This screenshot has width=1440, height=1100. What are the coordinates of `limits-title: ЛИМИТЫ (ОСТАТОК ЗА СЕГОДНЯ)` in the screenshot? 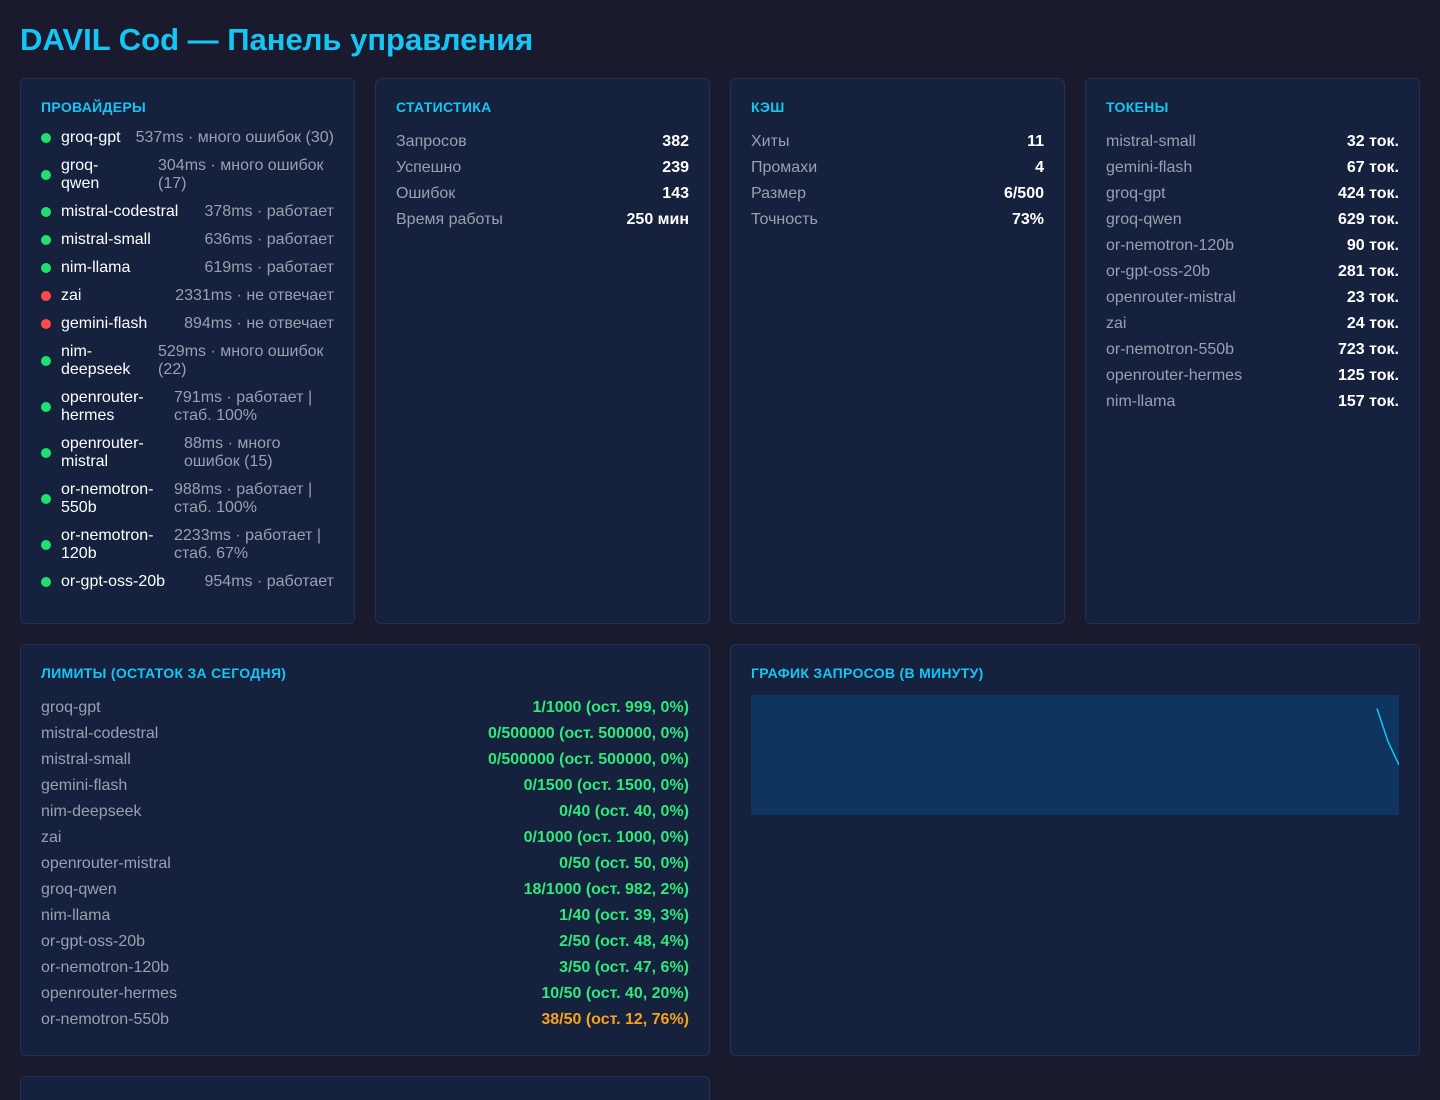 It's located at (164, 673).